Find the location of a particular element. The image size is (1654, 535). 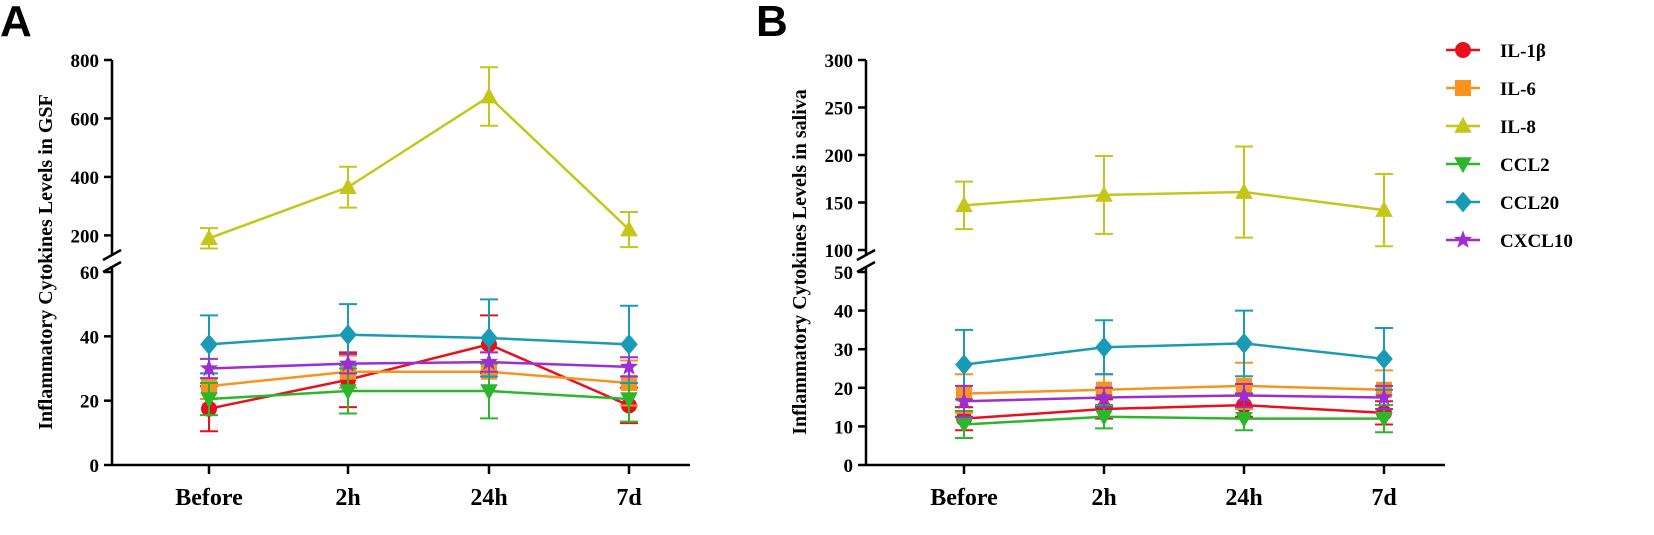

y-tick-label: 600 is located at coordinates (85, 119).